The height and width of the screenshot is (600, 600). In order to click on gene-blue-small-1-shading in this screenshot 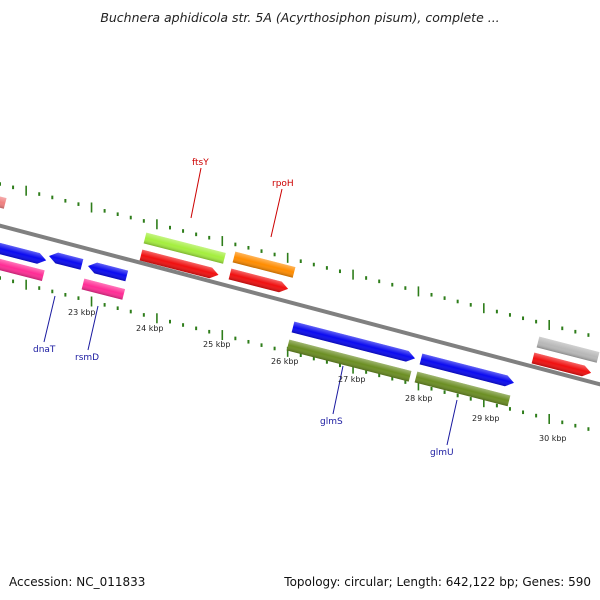, I will do `click(66, 261)`.